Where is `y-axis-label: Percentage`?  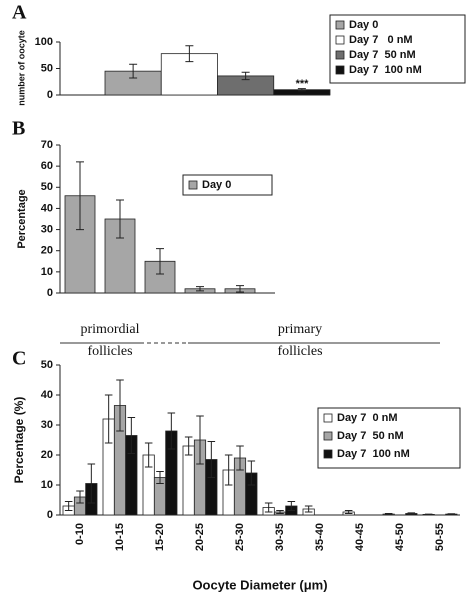
y-axis-label: Percentage is located at coordinates (22, 218).